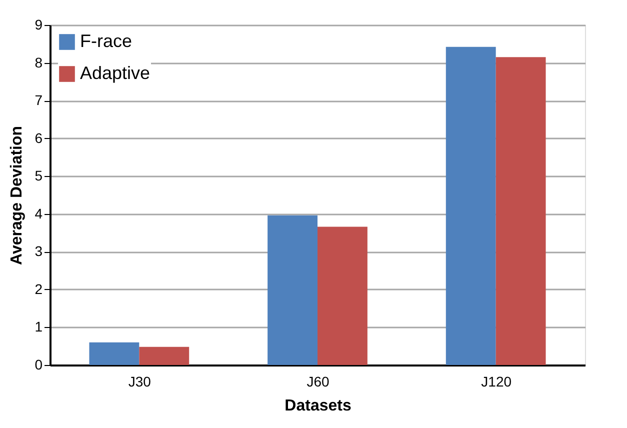  Describe the element at coordinates (38, 326) in the screenshot. I see `y-tick-label: 1` at that location.